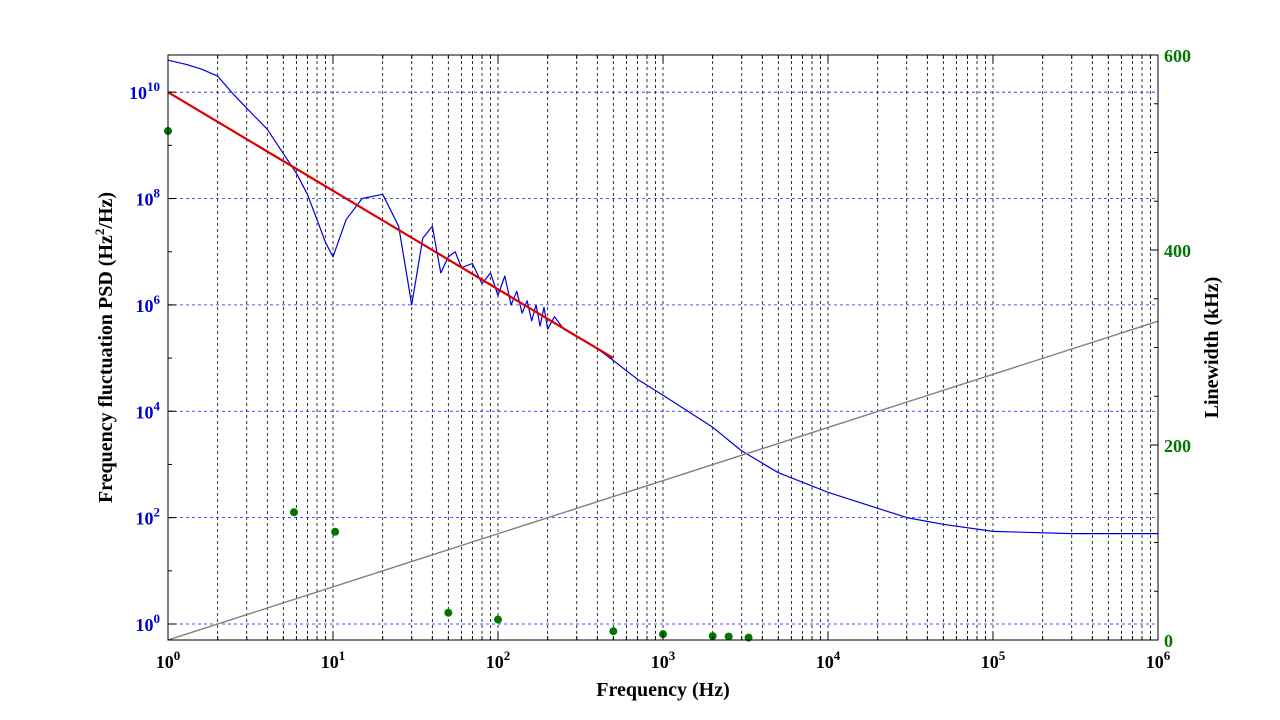  Describe the element at coordinates (333, 660) in the screenshot. I see `x-tick-label: 10¹` at that location.